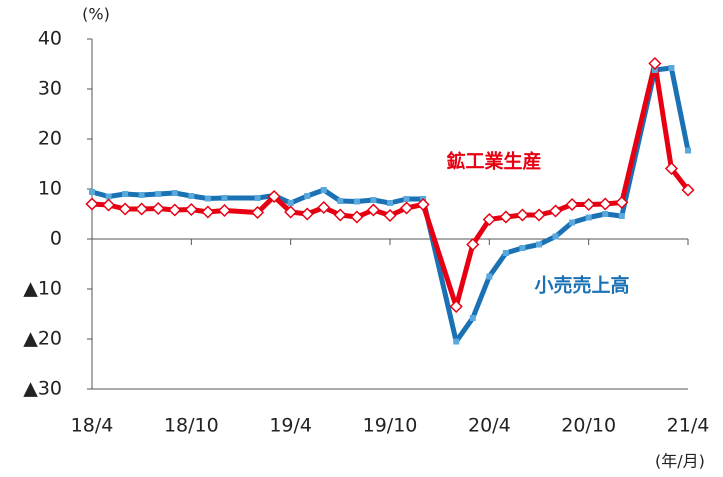  What do you see at coordinates (56, 239) in the screenshot?
I see `y-tick-label: 0` at bounding box center [56, 239].